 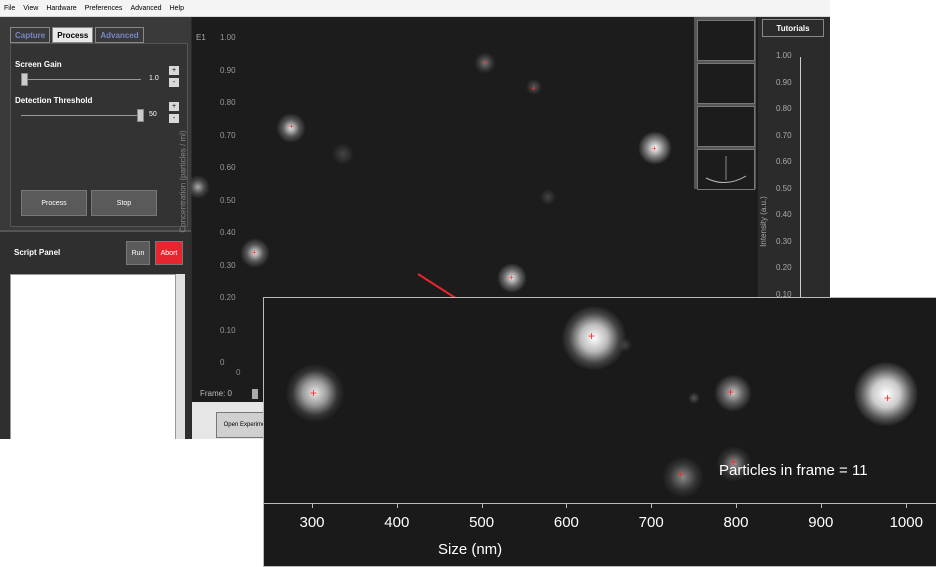 What do you see at coordinates (174, 82) in the screenshot?
I see `screen-gain-minus-button: -` at bounding box center [174, 82].